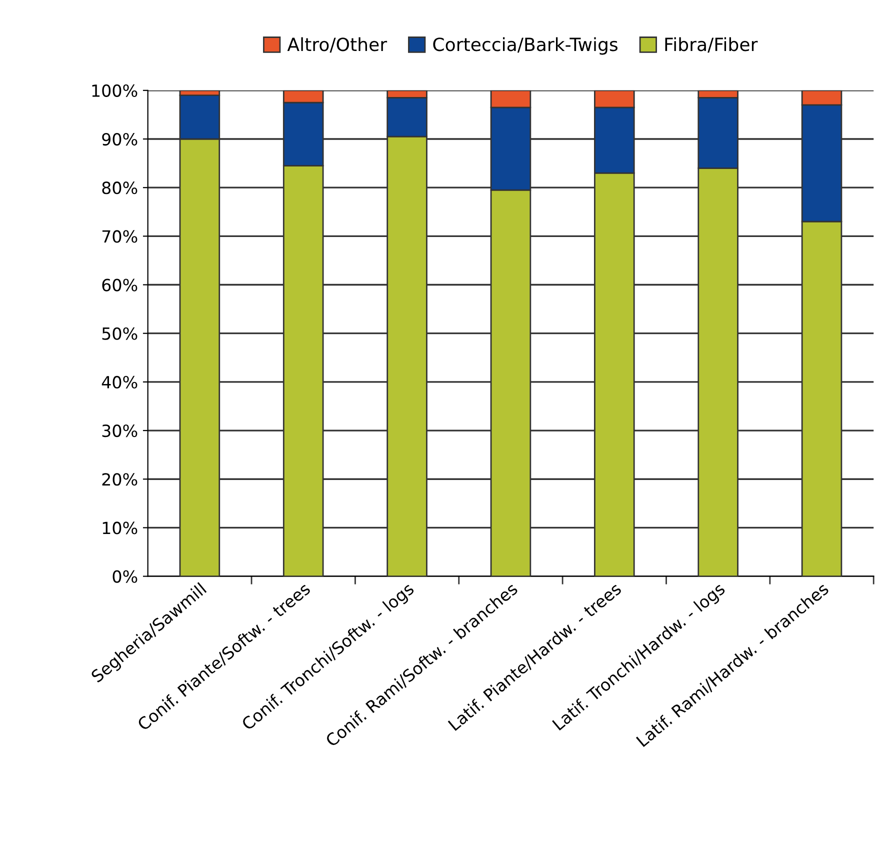  I want to click on y-tick-label: 90%, so click(120, 139).